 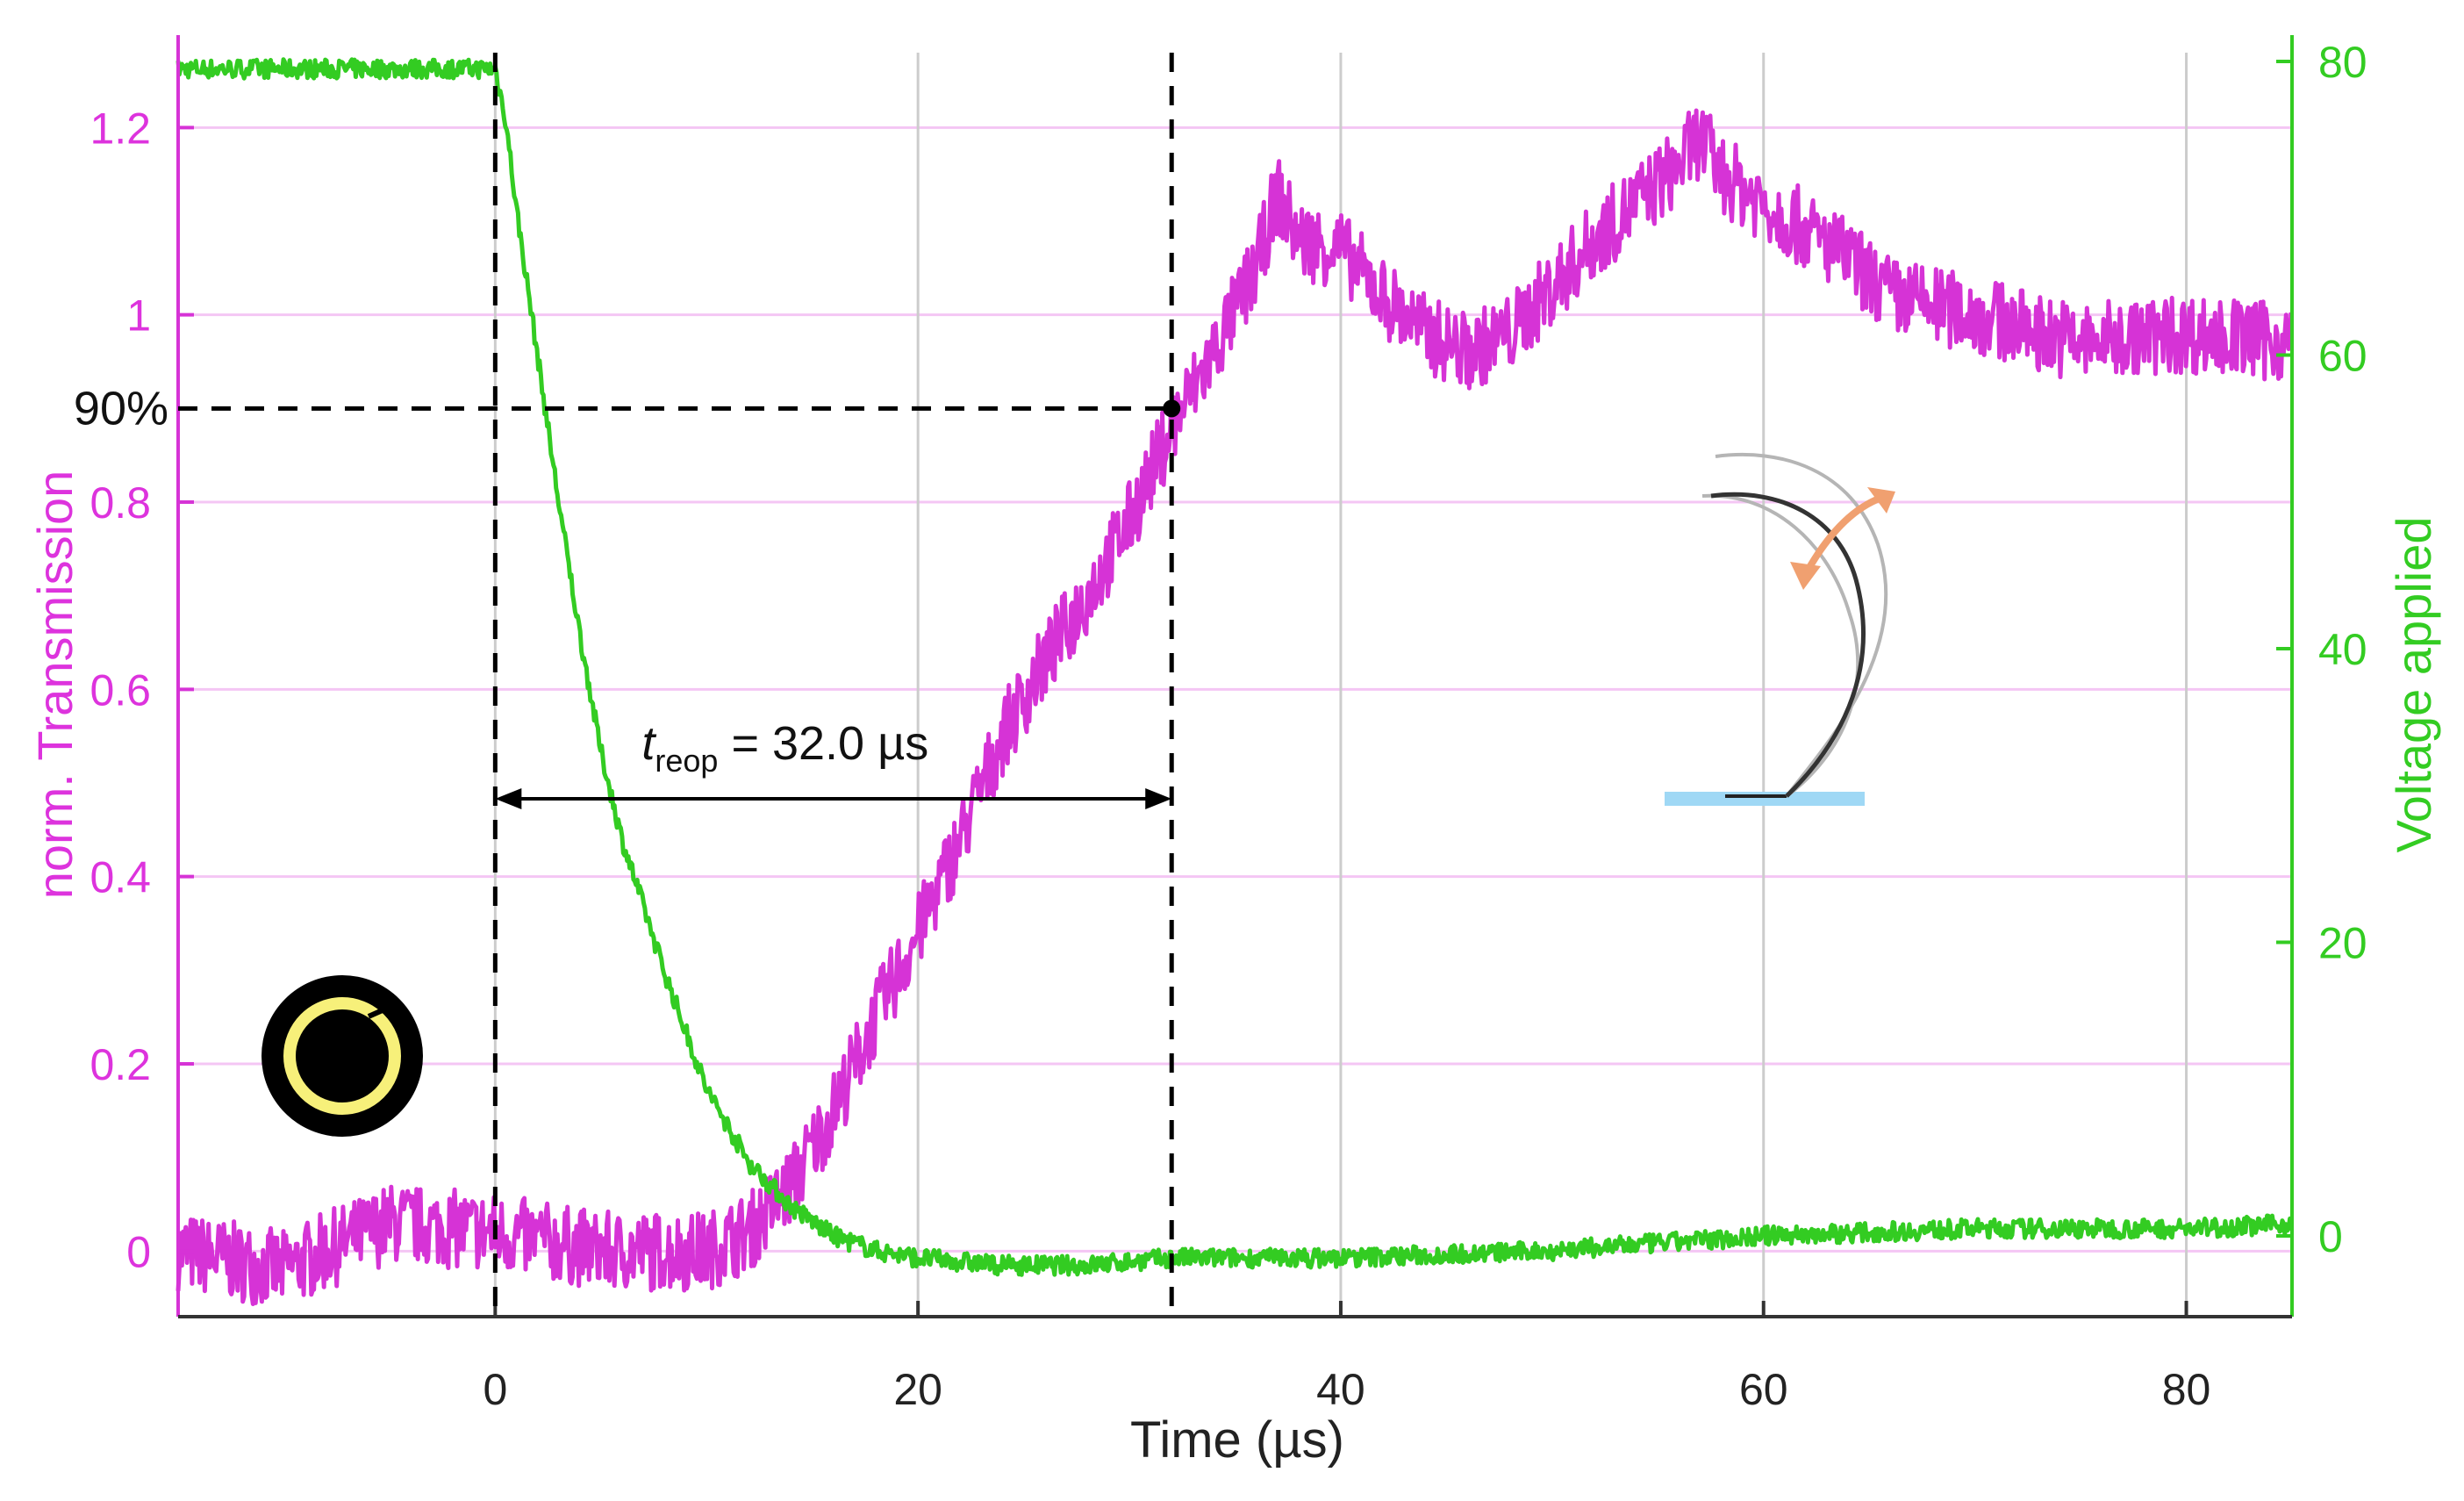 What do you see at coordinates (823, 743) in the screenshot?
I see `interval-value: = 32.0 µs` at bounding box center [823, 743].